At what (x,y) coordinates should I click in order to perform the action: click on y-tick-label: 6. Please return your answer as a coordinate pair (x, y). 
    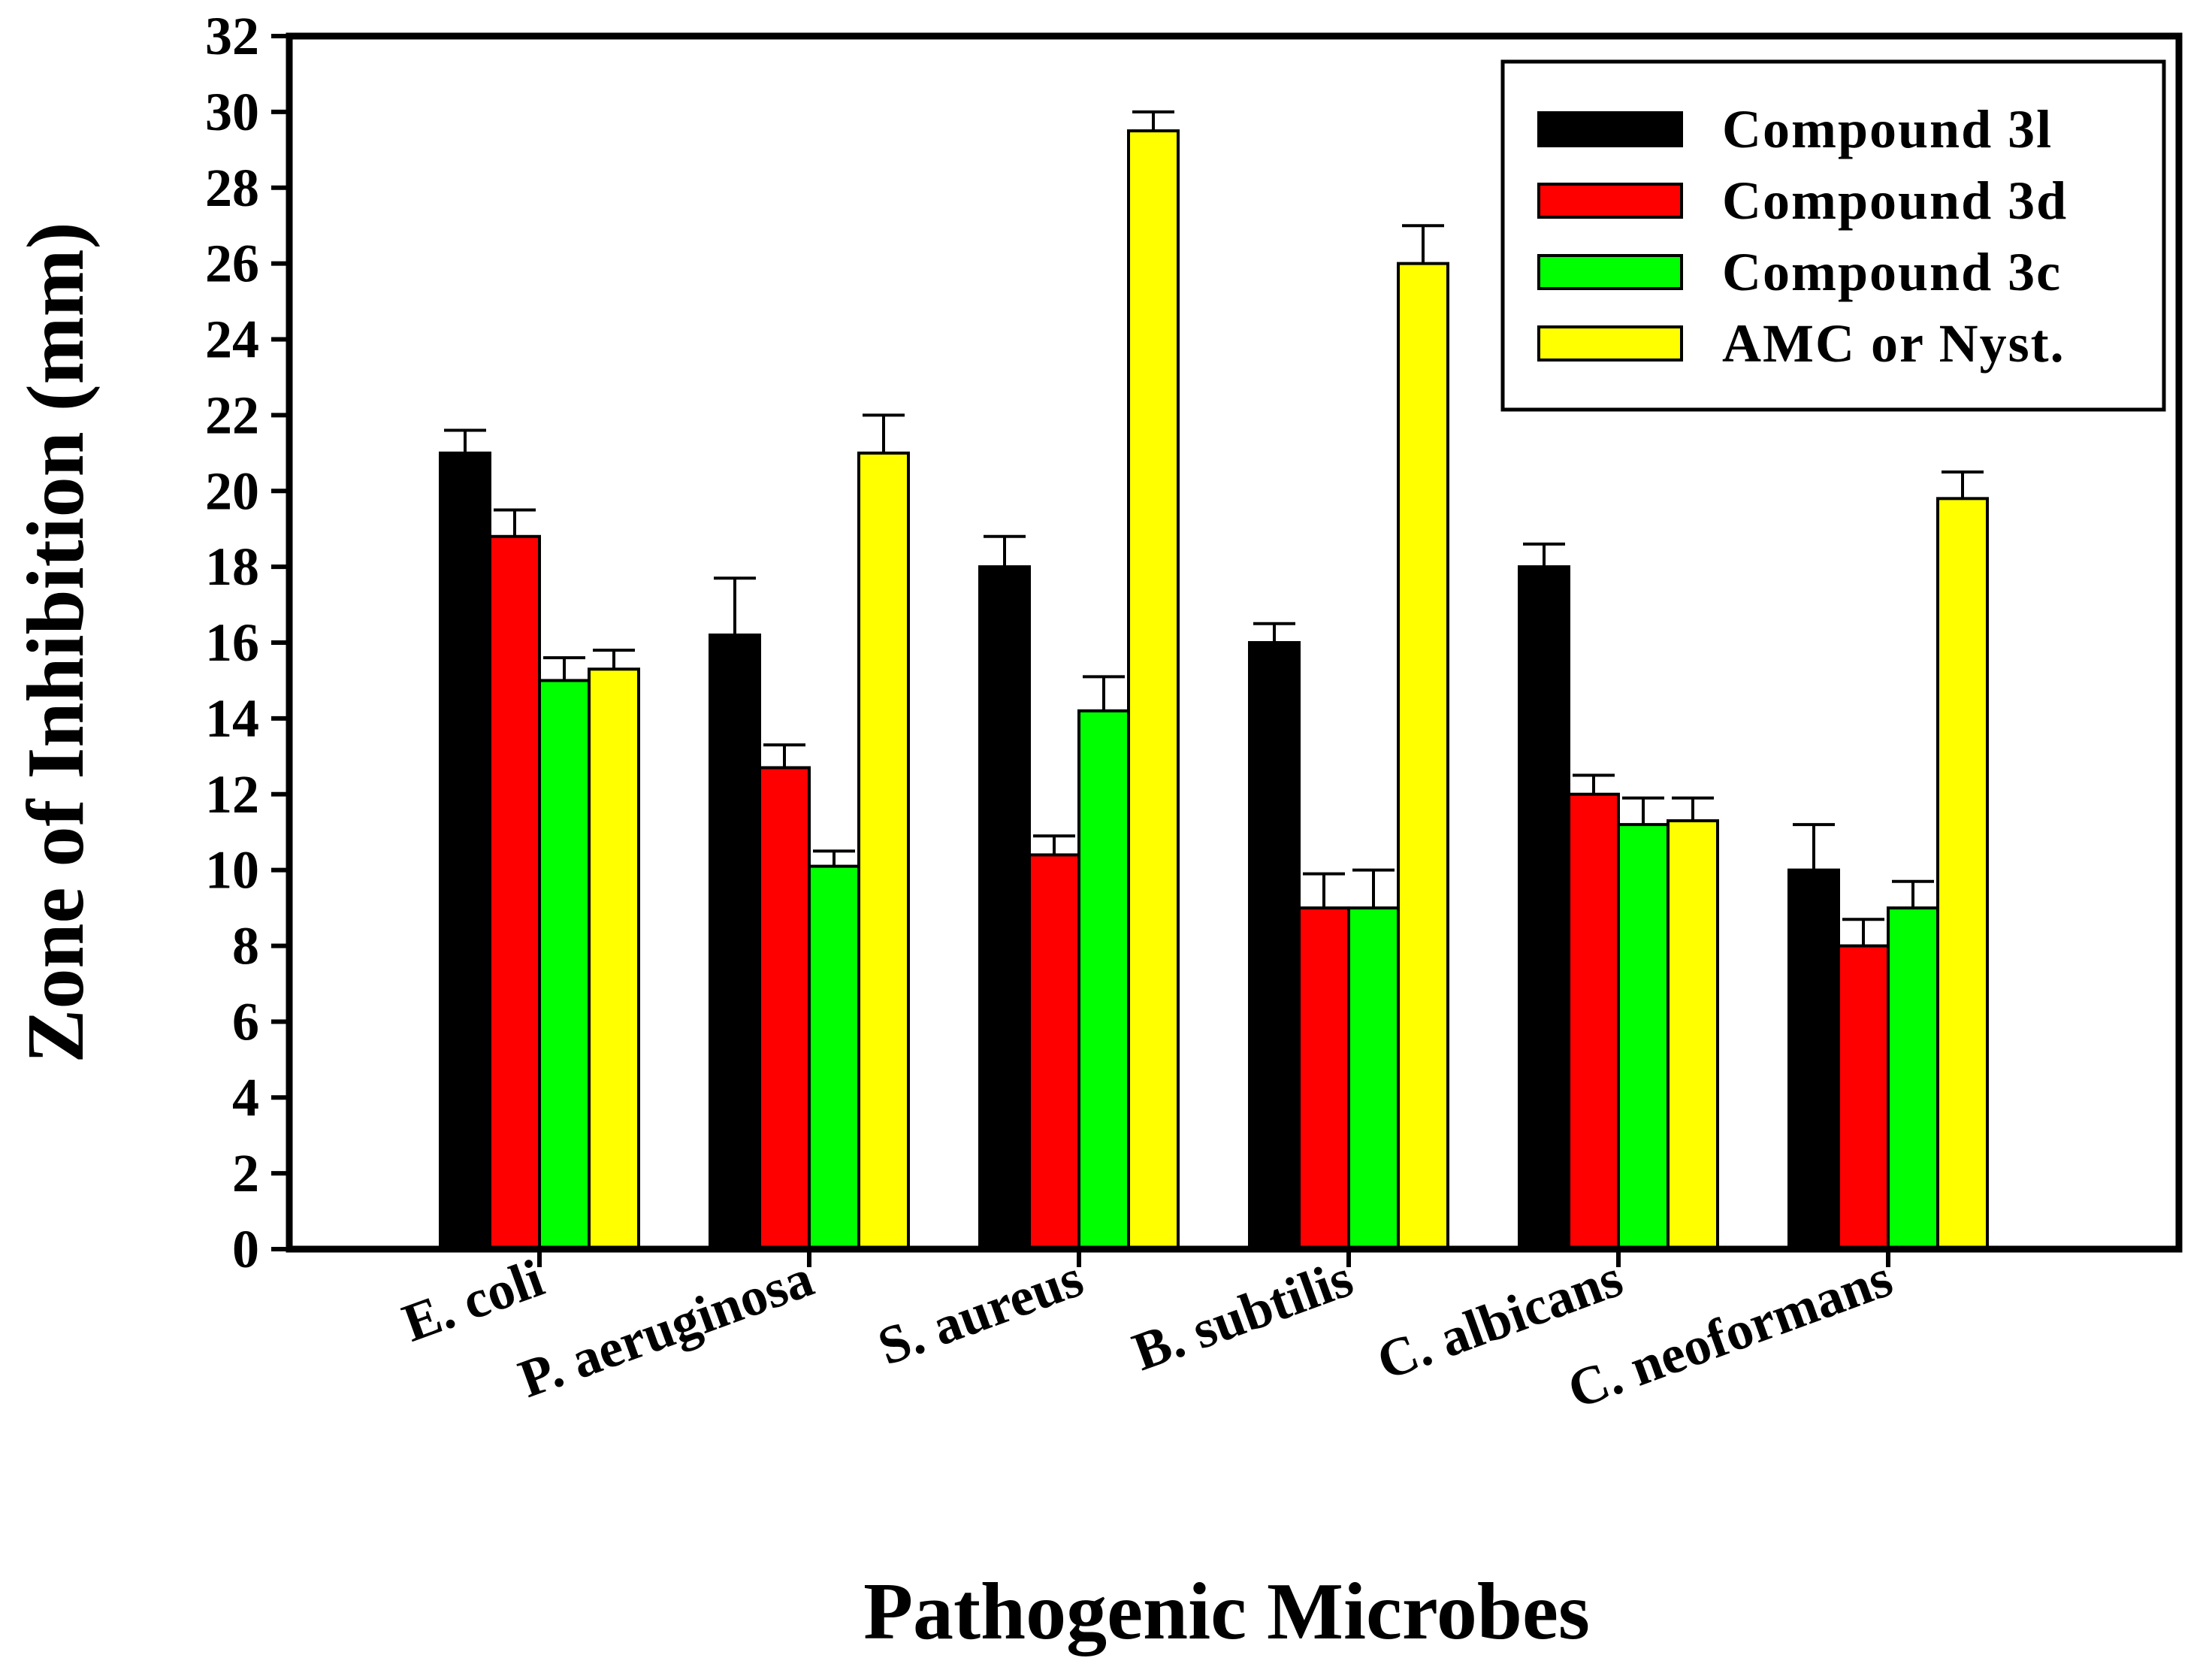
    Looking at the image, I should click on (246, 1021).